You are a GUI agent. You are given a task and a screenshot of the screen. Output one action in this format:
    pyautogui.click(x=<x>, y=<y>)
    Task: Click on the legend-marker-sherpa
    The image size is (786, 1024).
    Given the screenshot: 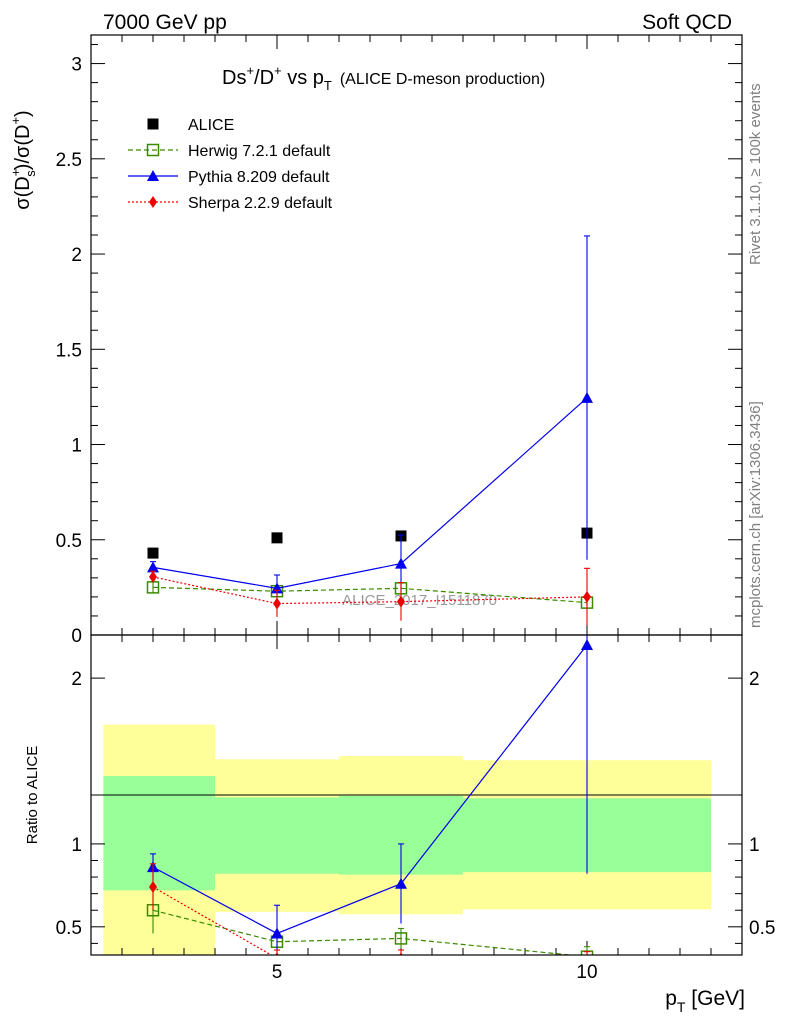 What is the action you would take?
    pyautogui.click(x=153, y=202)
    